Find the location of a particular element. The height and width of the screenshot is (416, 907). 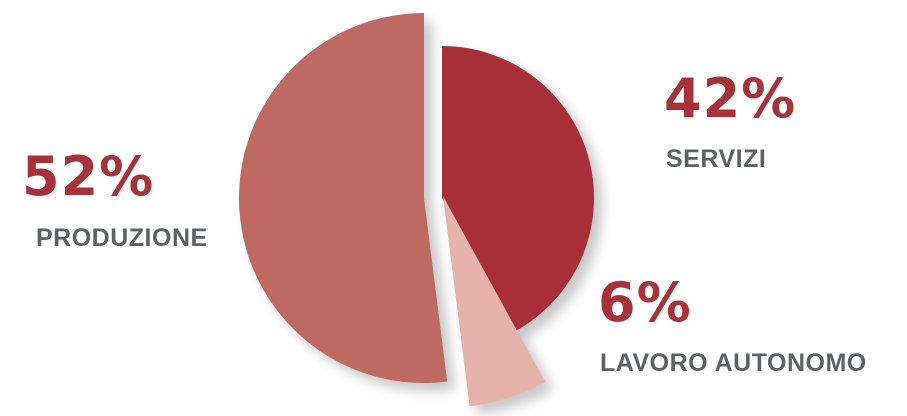

lavoro-autonomo-slice is located at coordinates (494, 301).